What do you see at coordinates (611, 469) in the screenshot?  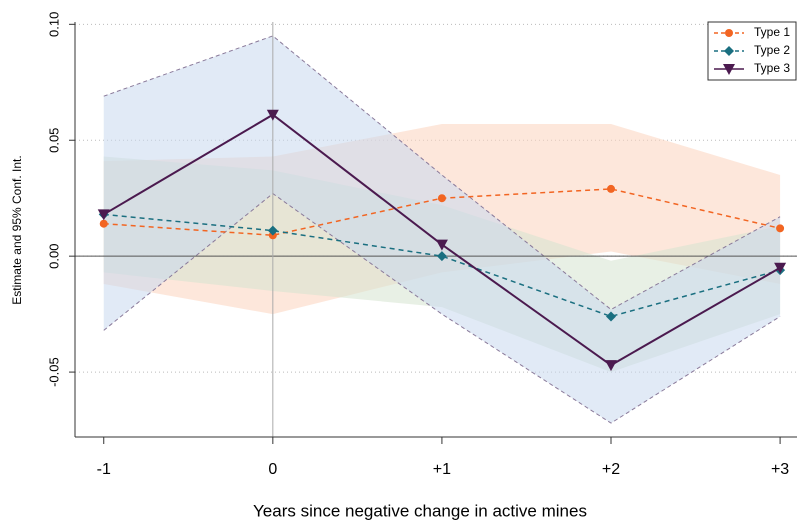 I see `x-tick-label: +2` at bounding box center [611, 469].